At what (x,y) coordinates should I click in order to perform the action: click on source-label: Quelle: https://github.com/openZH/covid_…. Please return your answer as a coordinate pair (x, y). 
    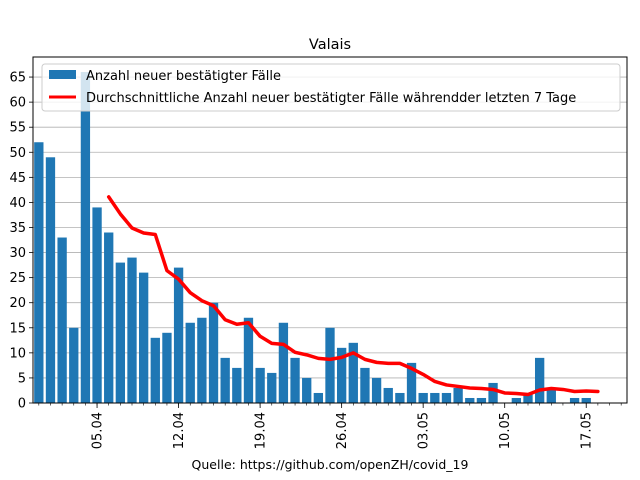
    Looking at the image, I should click on (330, 464).